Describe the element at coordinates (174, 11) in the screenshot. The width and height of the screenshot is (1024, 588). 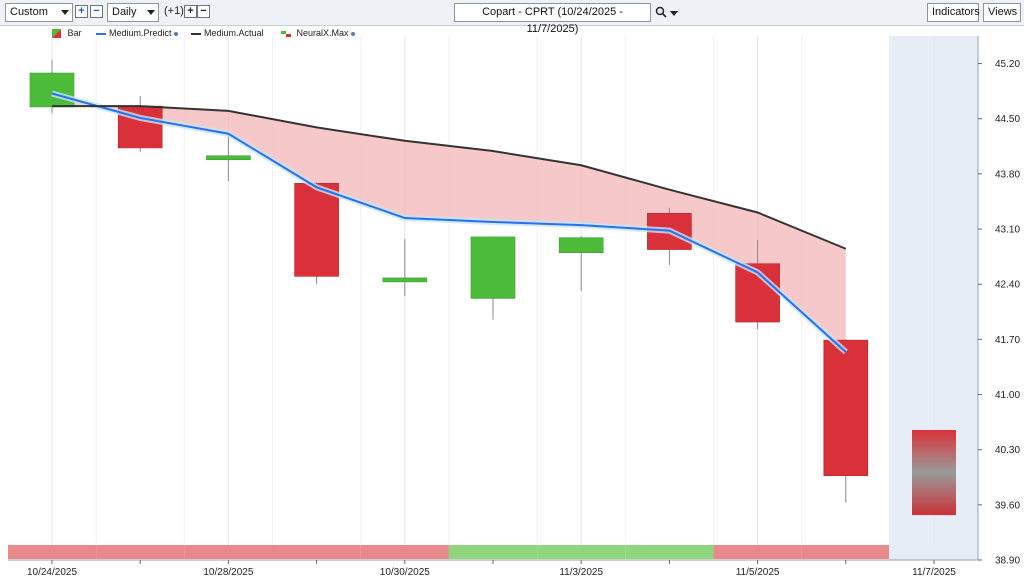
I see `offset-label: (+1)` at that location.